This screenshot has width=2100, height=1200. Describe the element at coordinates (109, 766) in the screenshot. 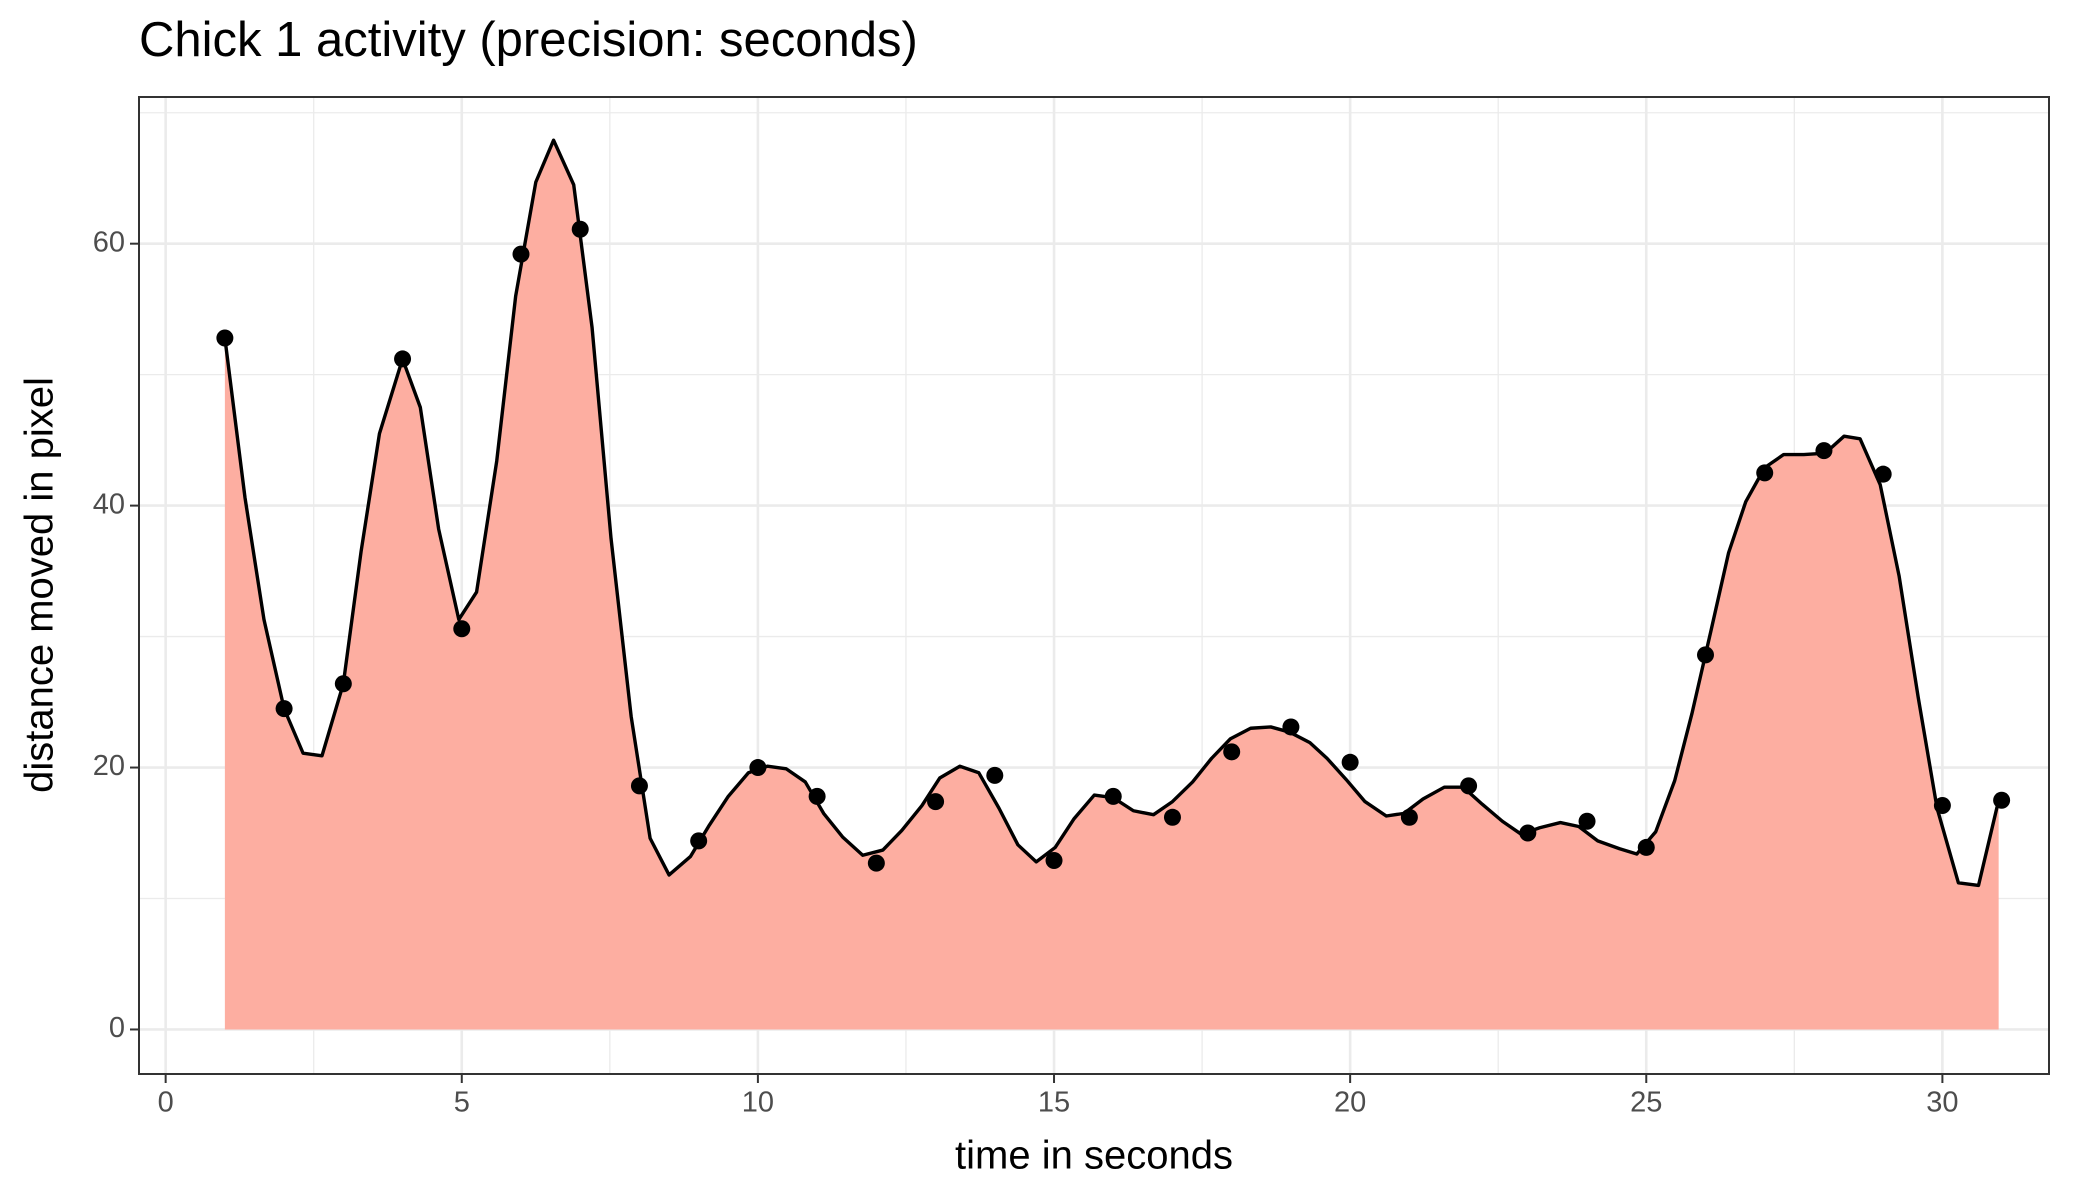

I see `y-tick-label: 20` at that location.